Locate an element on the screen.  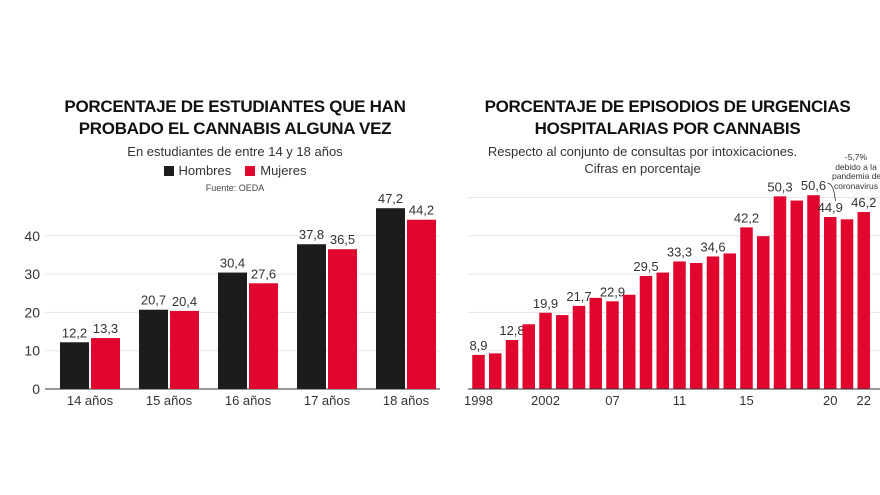
legend-item-hombres: Hombres is located at coordinates (197, 170).